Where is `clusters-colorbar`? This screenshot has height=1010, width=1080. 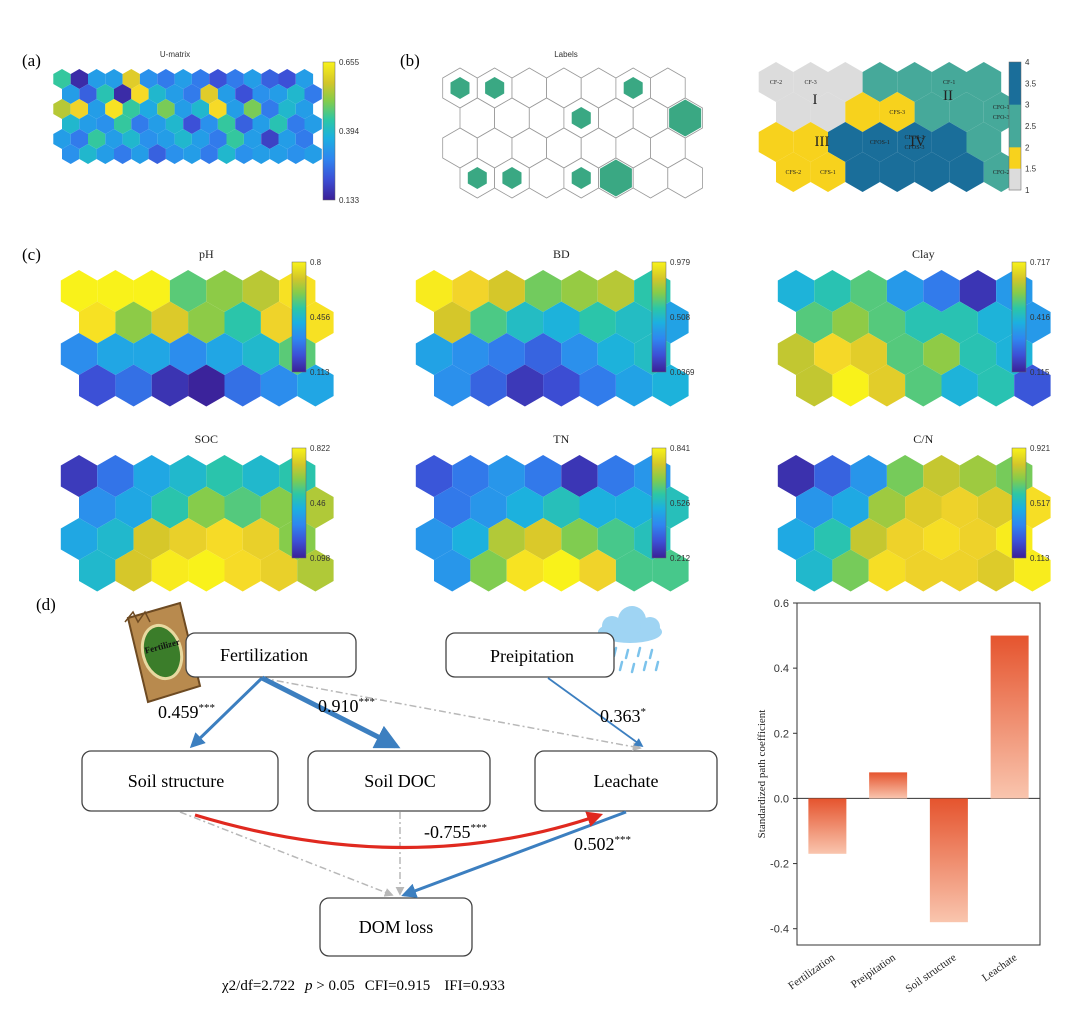
clusters-colorbar is located at coordinates (1015, 126).